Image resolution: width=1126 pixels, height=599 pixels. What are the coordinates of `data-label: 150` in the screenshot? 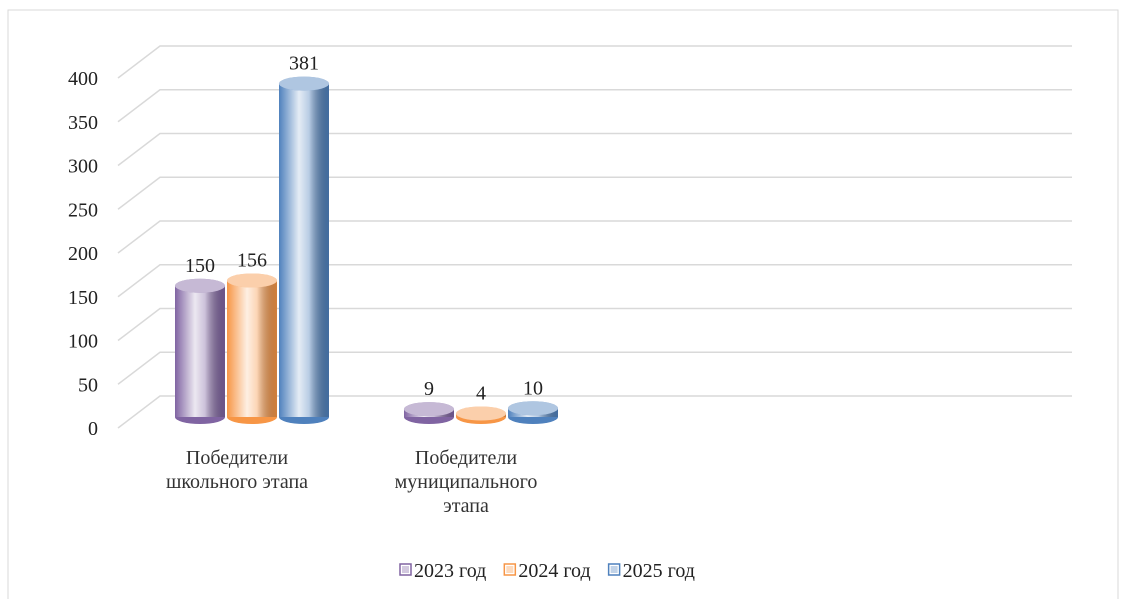 It's located at (200, 266).